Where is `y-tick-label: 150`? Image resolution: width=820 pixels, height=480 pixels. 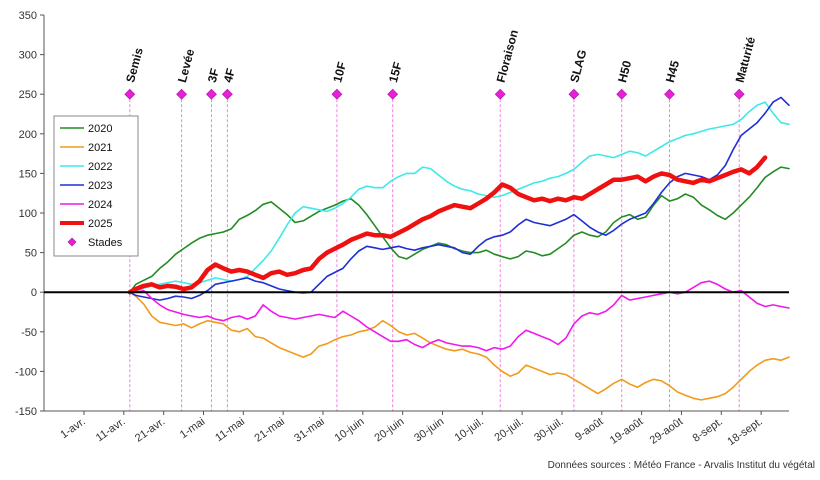
y-tick-label: 150 is located at coordinates (28, 174).